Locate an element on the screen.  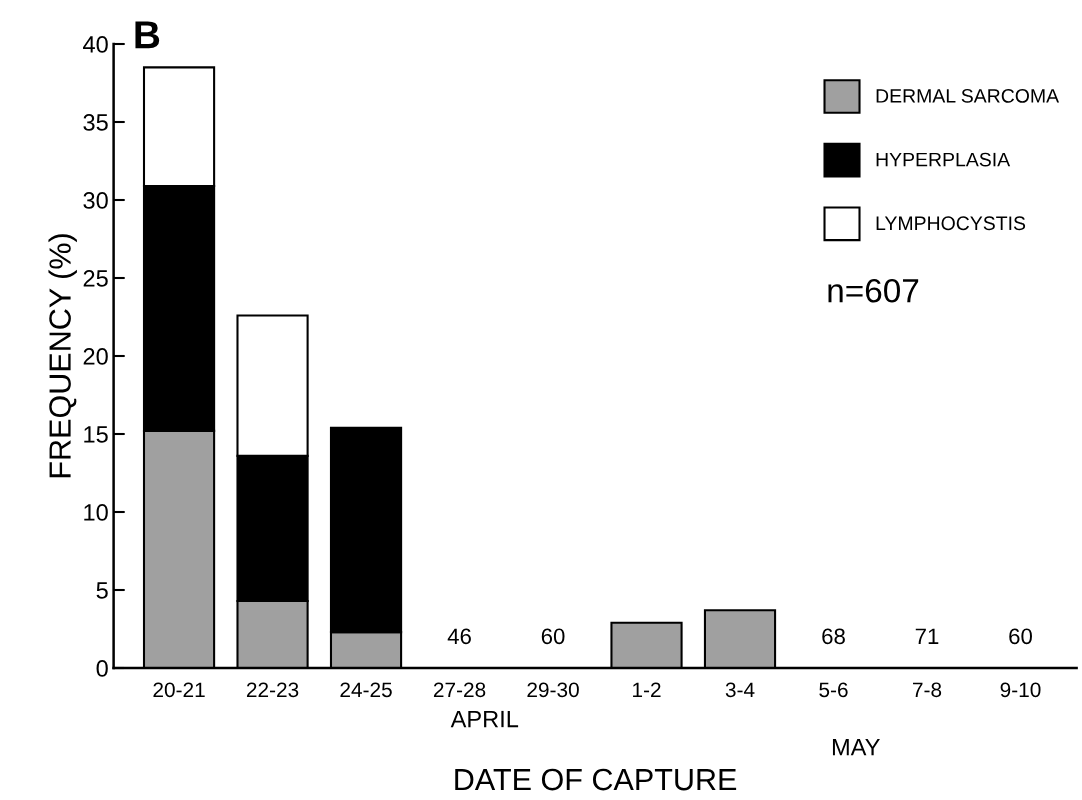
x-tick-label: 7-8 is located at coordinates (927, 690).